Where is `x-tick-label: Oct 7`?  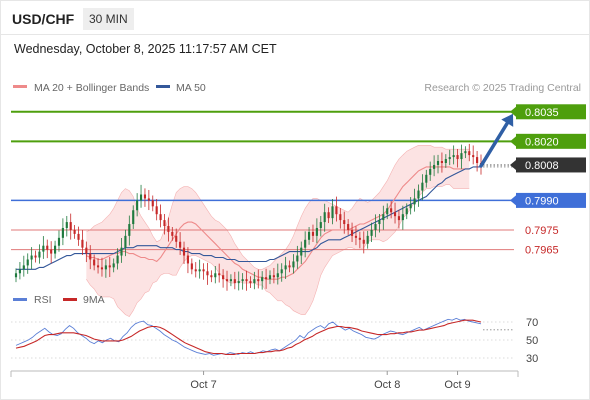
x-tick-label: Oct 7 is located at coordinates (203, 385).